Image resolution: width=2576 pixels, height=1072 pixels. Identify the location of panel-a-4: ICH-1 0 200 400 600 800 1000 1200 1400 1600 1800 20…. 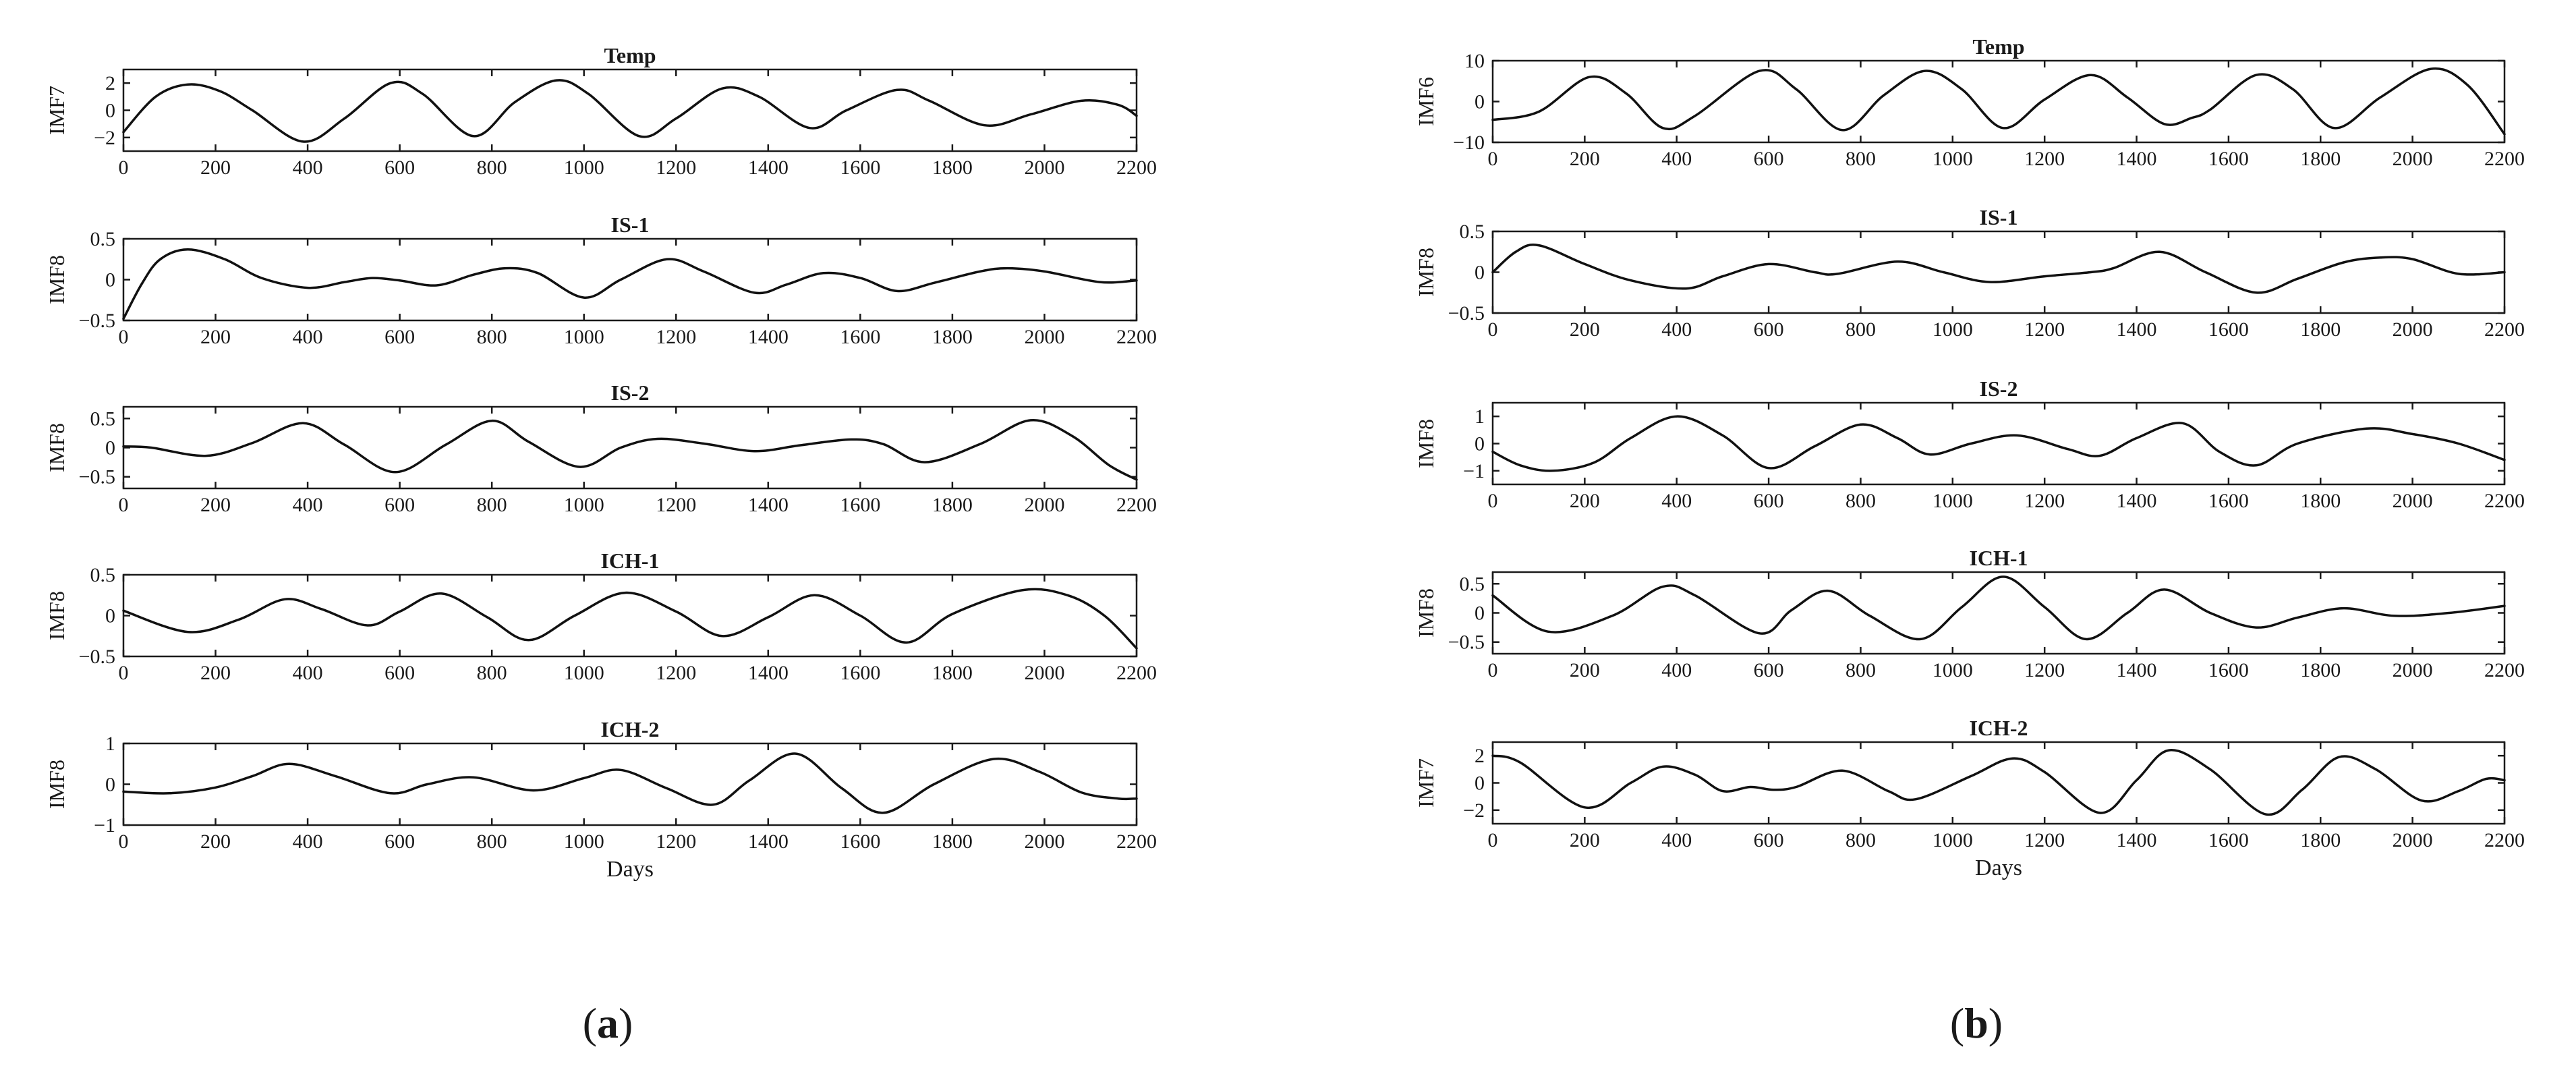
(601, 616).